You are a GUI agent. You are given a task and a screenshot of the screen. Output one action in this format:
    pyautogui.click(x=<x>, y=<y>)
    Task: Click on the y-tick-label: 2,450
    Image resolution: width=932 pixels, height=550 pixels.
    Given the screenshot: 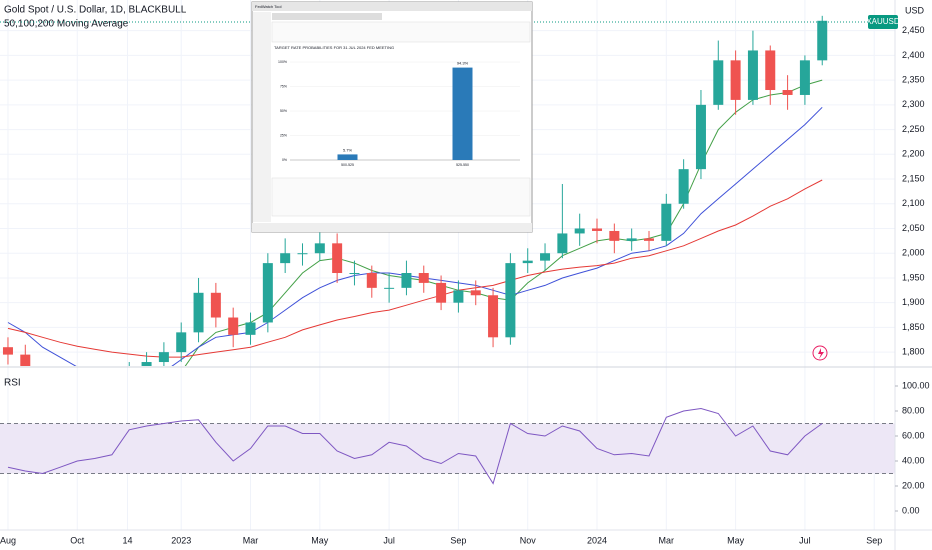 What is the action you would take?
    pyautogui.click(x=913, y=30)
    